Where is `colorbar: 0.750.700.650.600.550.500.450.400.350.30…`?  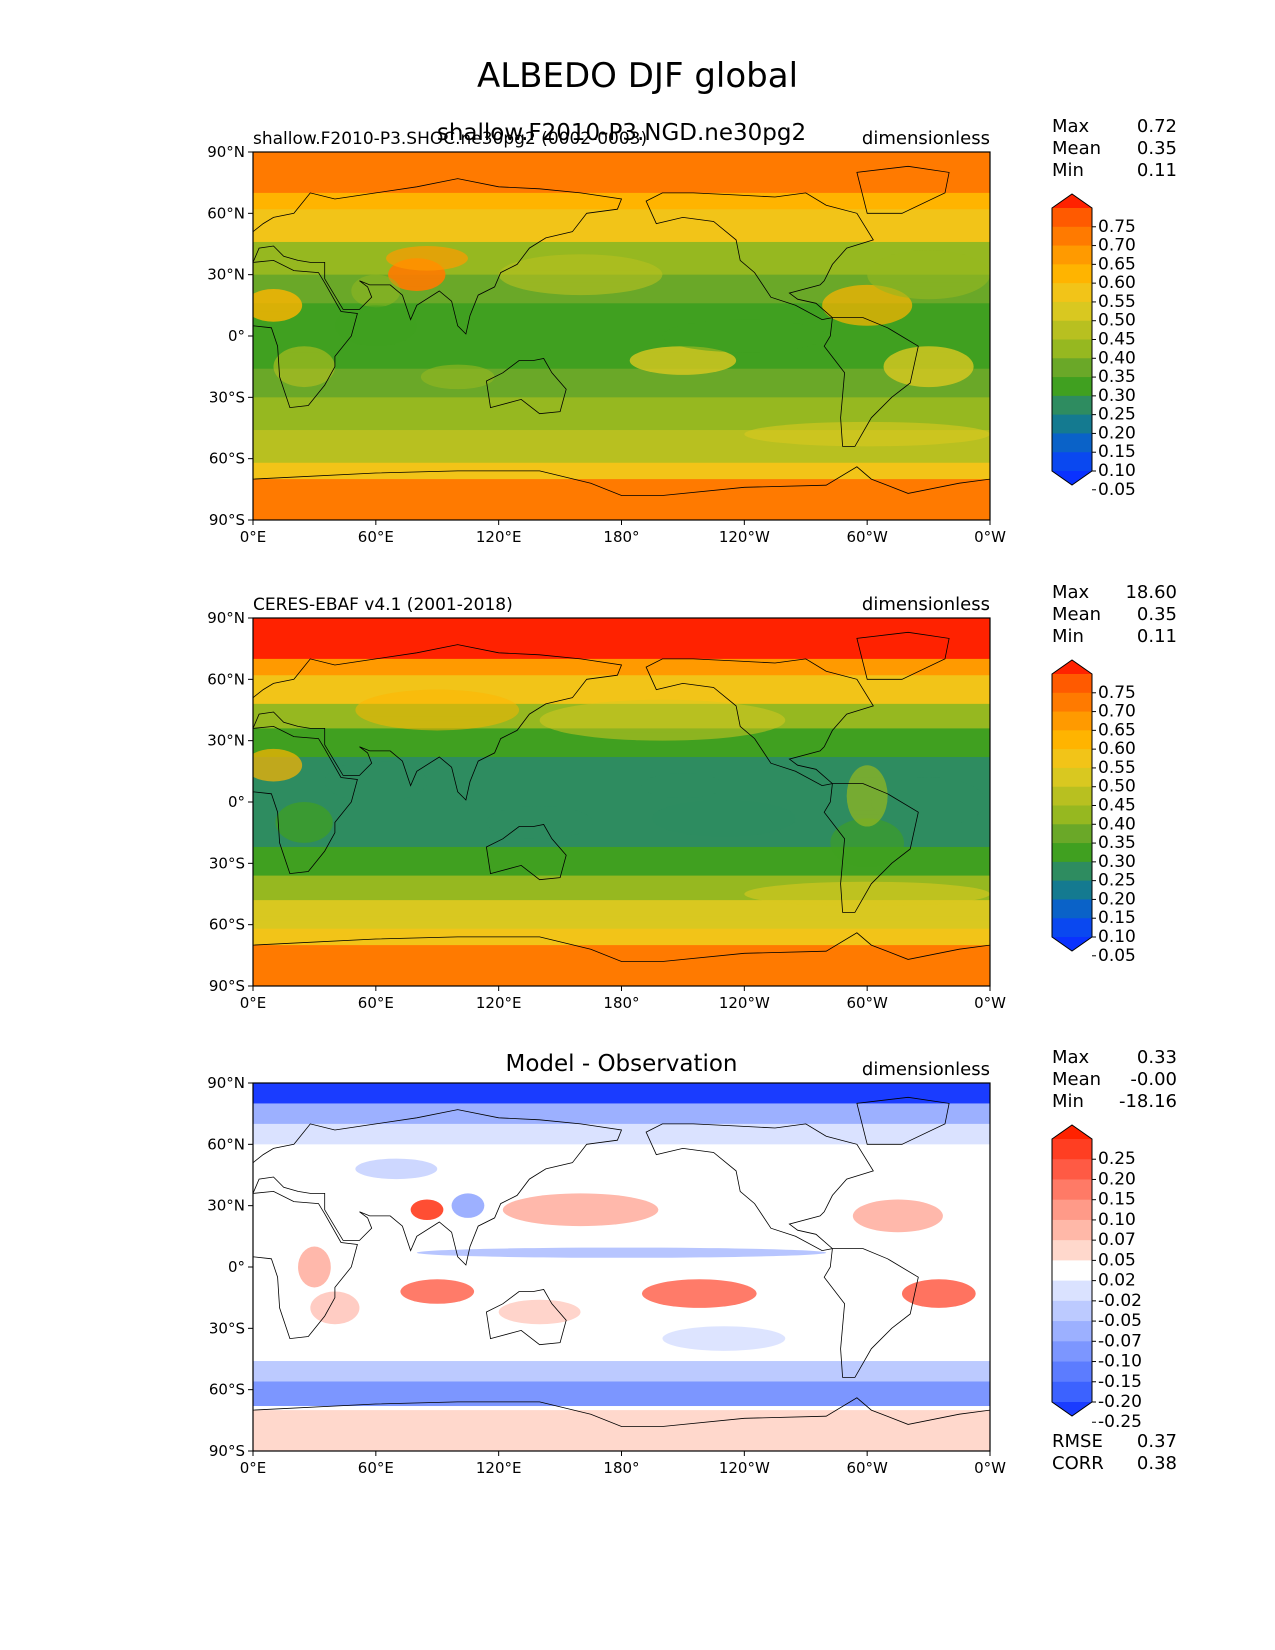 colorbar: 0.750.700.650.600.550.500.450.400.350.30… is located at coordinates (1093, 812).